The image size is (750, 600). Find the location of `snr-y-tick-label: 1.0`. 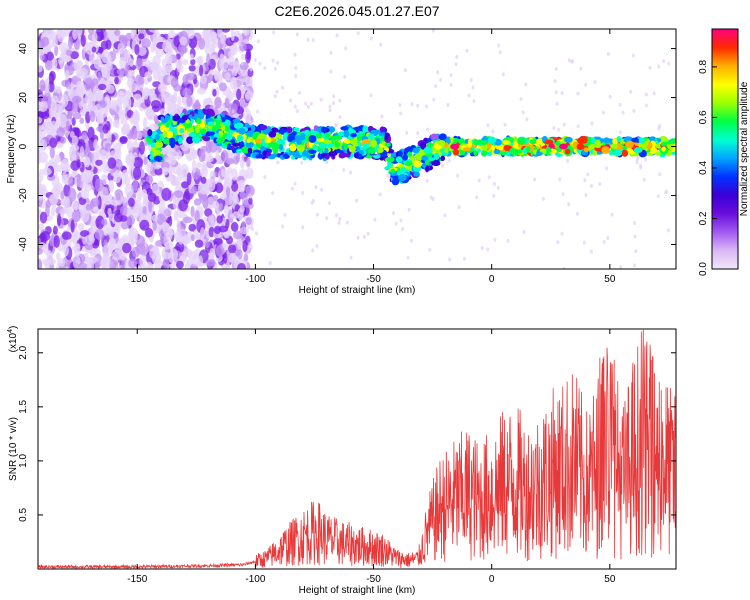

snr-y-tick-label: 1.0 is located at coordinates (23, 461).